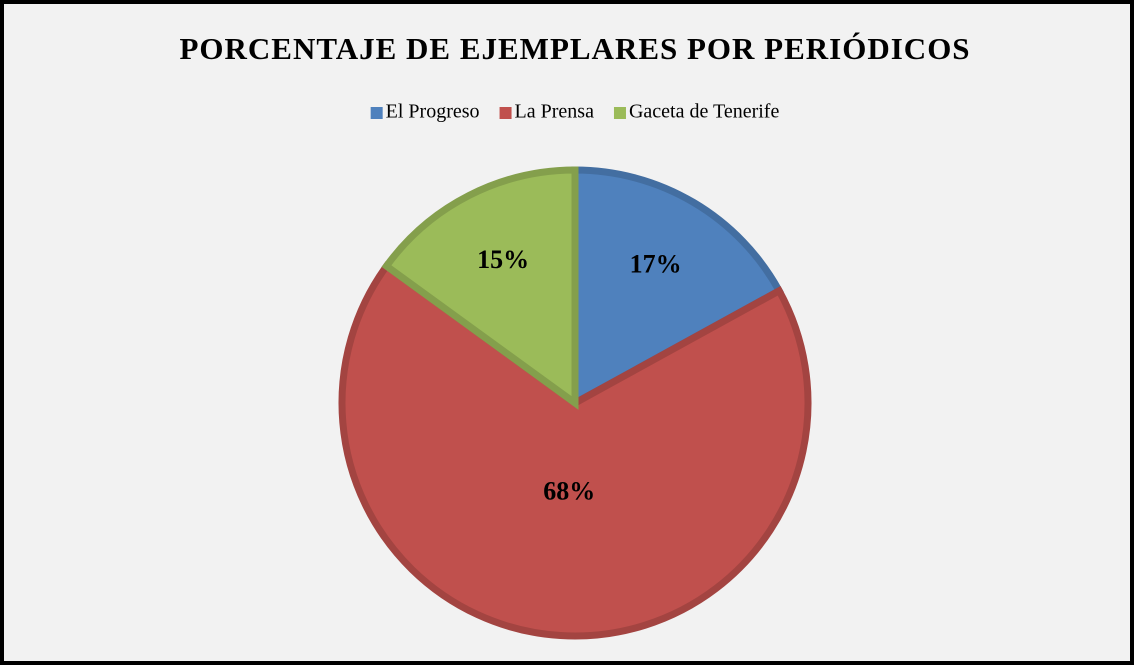  What do you see at coordinates (555, 112) in the screenshot?
I see `legend-label: La Prensa` at bounding box center [555, 112].